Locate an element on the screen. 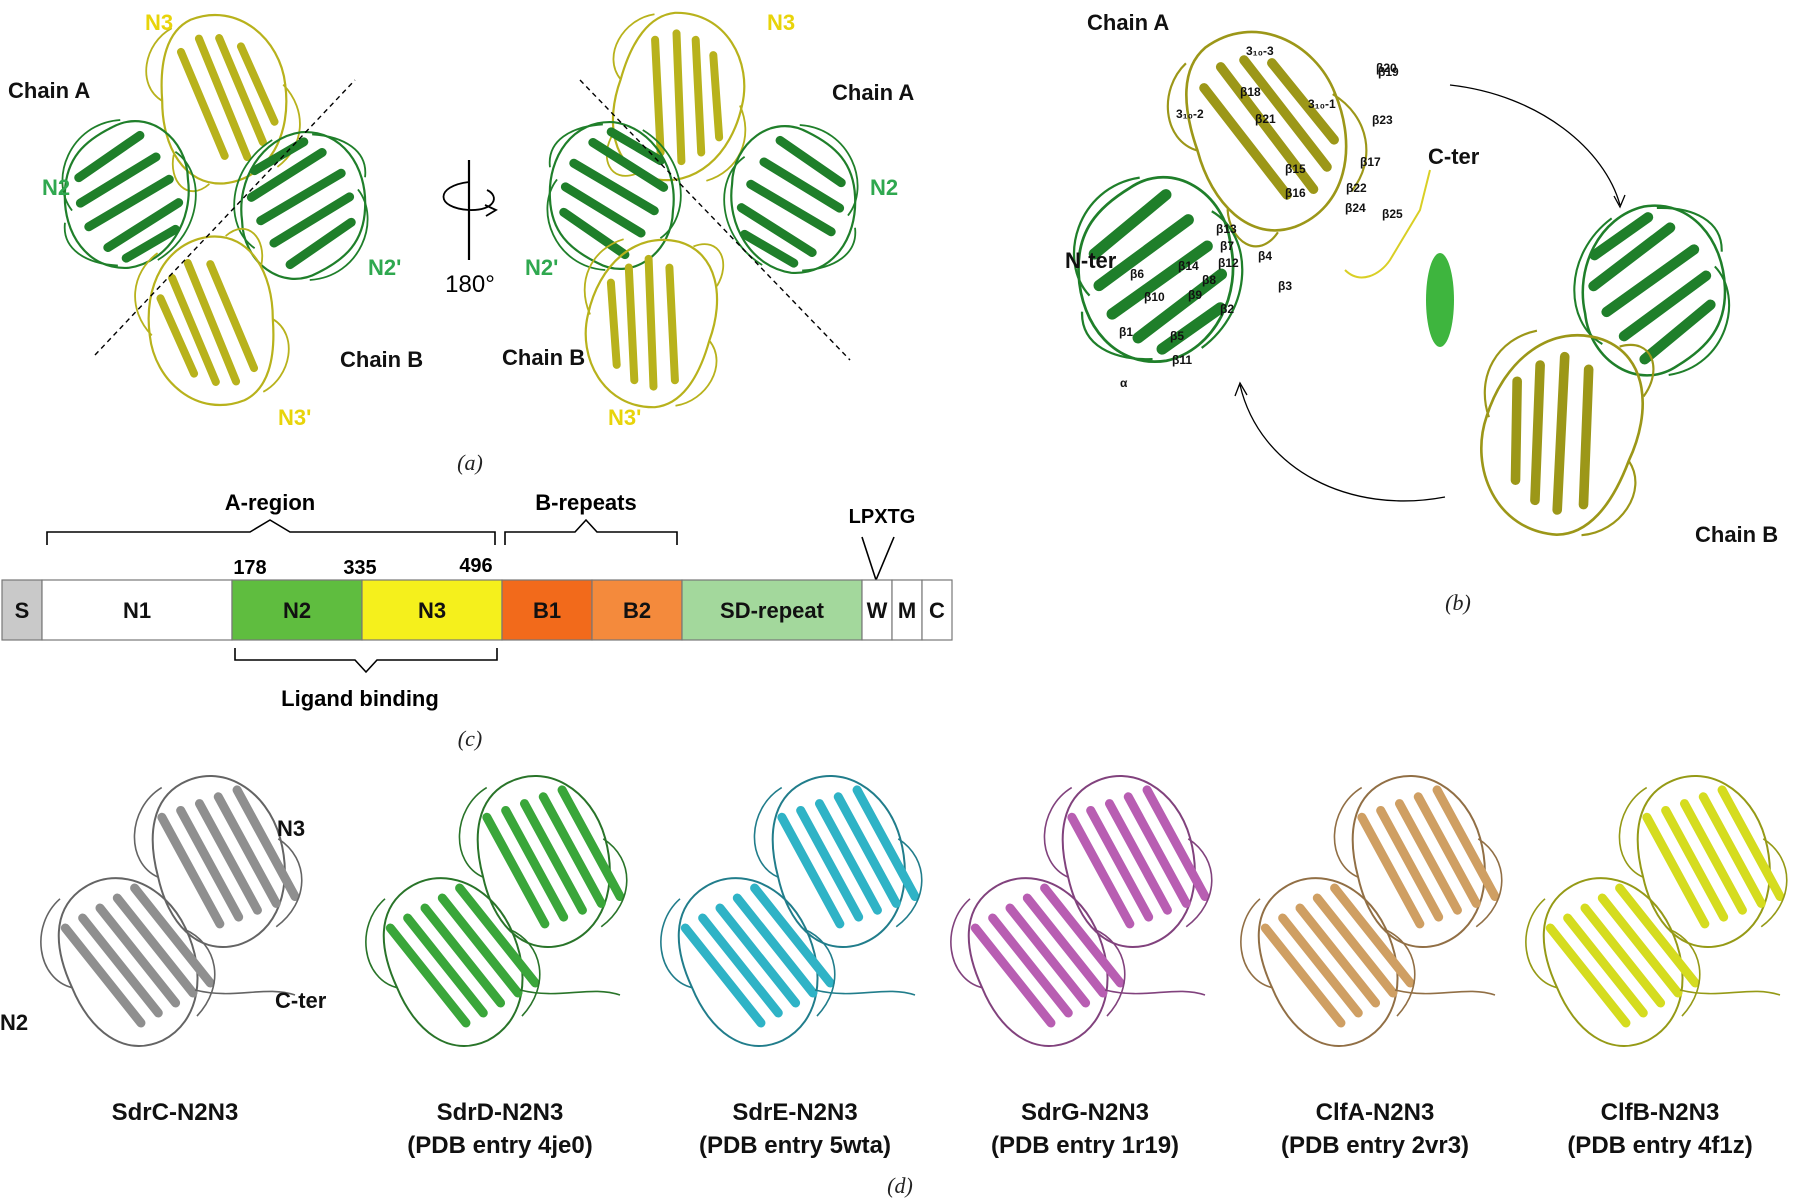 Image resolution: width=1800 pixels, height=1201 pixels. domain-architecture-bar: S N1 N2 N3 B1 B2 SD-repeat W M C is located at coordinates (477, 610).